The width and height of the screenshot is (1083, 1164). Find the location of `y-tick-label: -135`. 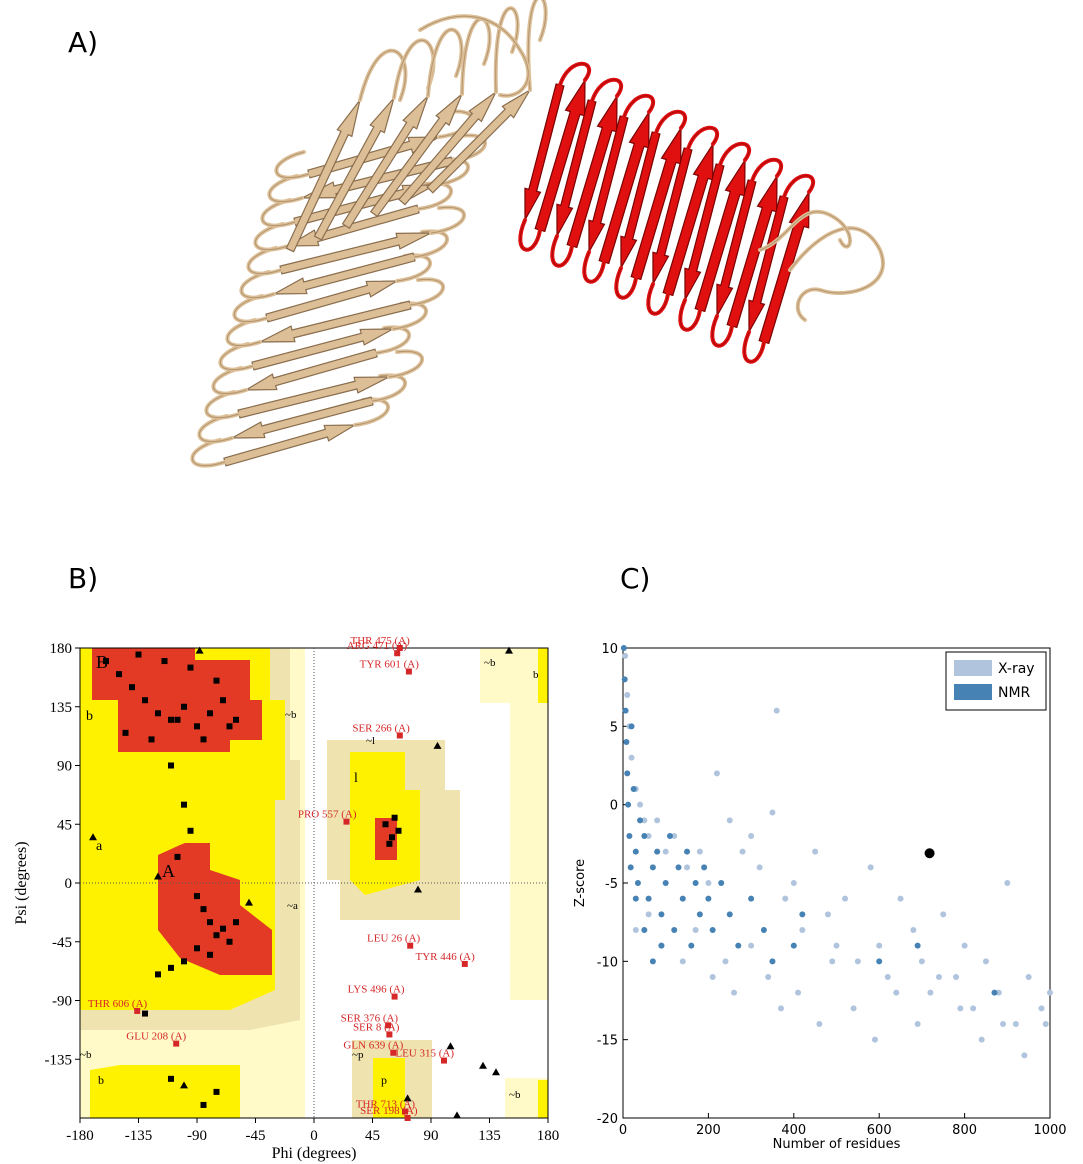

y-tick-label: -135 is located at coordinates (59, 1060).